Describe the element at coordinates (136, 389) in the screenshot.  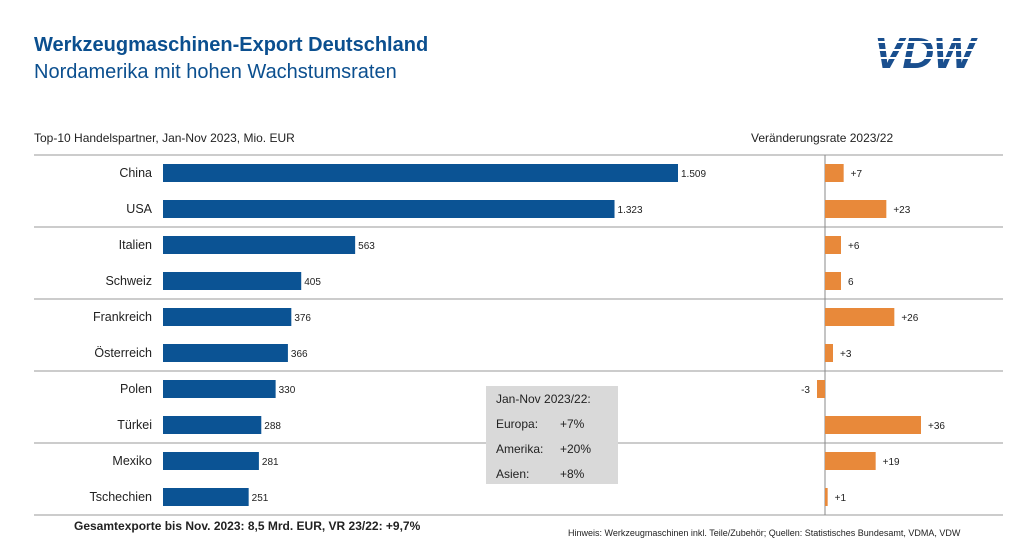
I see `category-label-polen: Polen` at that location.